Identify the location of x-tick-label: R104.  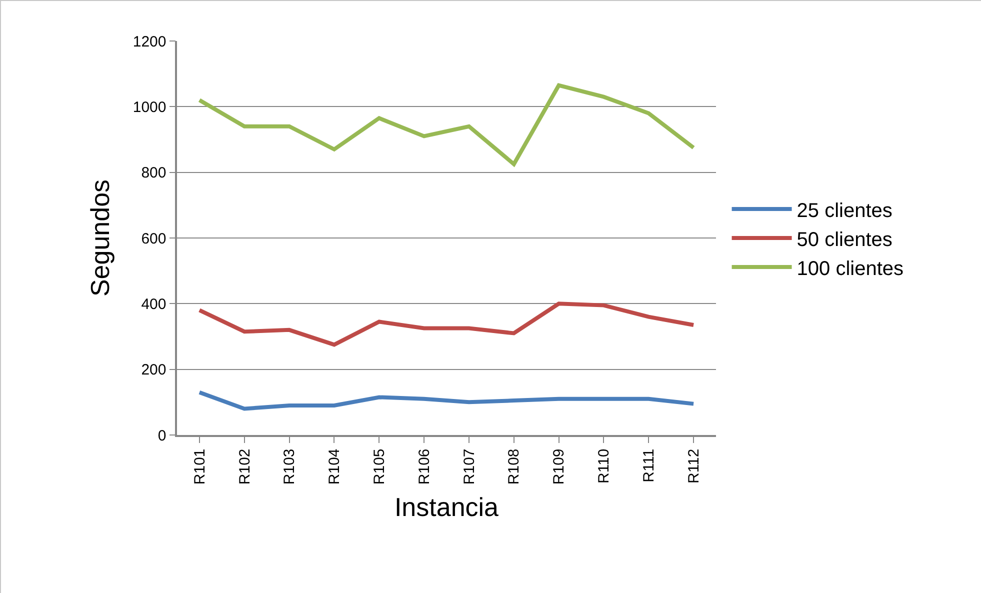
(335, 466).